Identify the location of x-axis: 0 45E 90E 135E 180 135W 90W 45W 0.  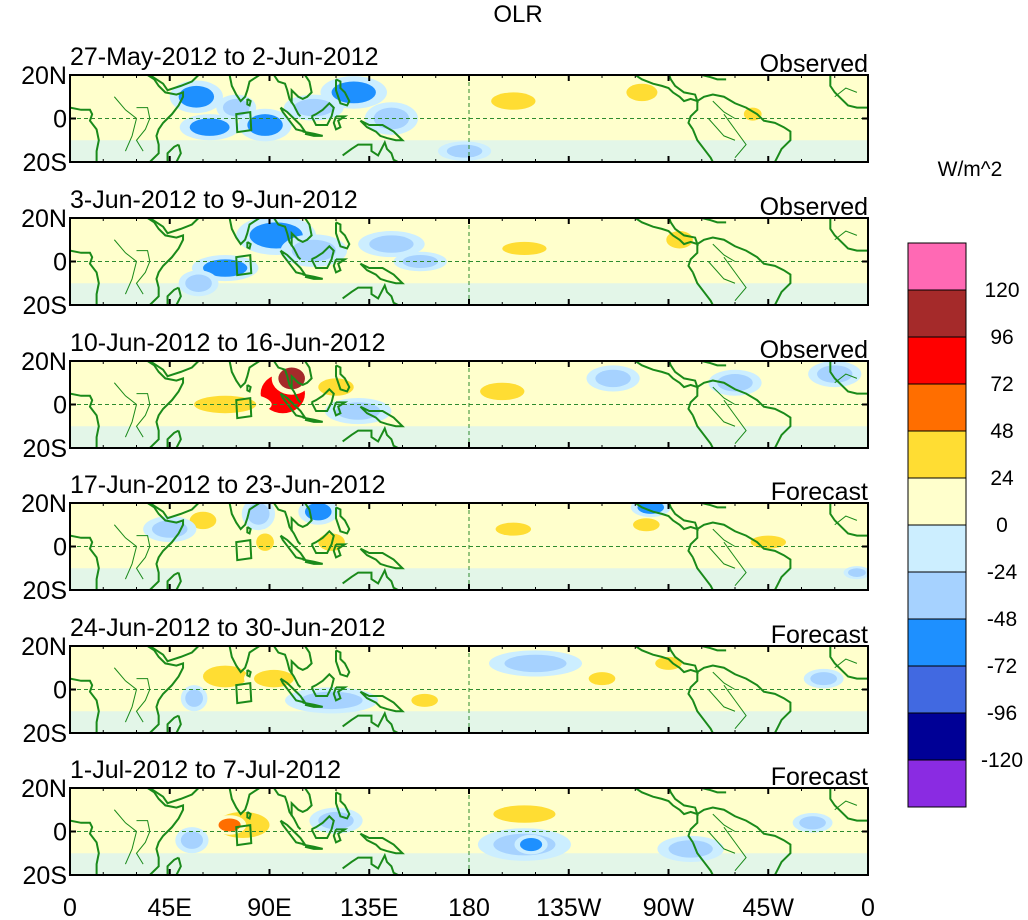
(469, 907).